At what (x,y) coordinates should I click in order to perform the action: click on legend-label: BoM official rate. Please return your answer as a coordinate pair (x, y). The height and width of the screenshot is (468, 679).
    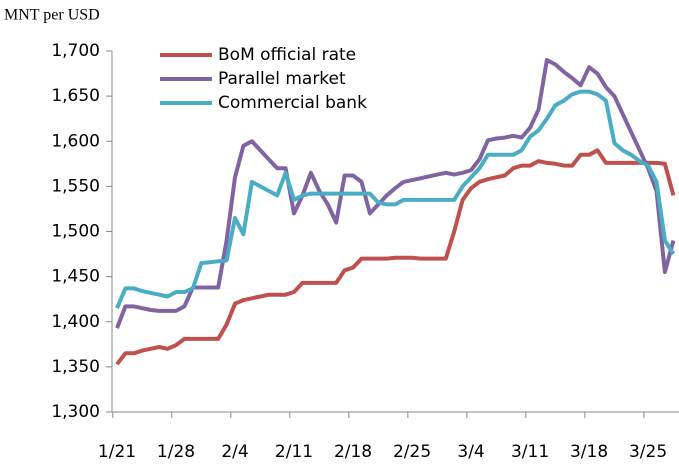
    Looking at the image, I should click on (287, 55).